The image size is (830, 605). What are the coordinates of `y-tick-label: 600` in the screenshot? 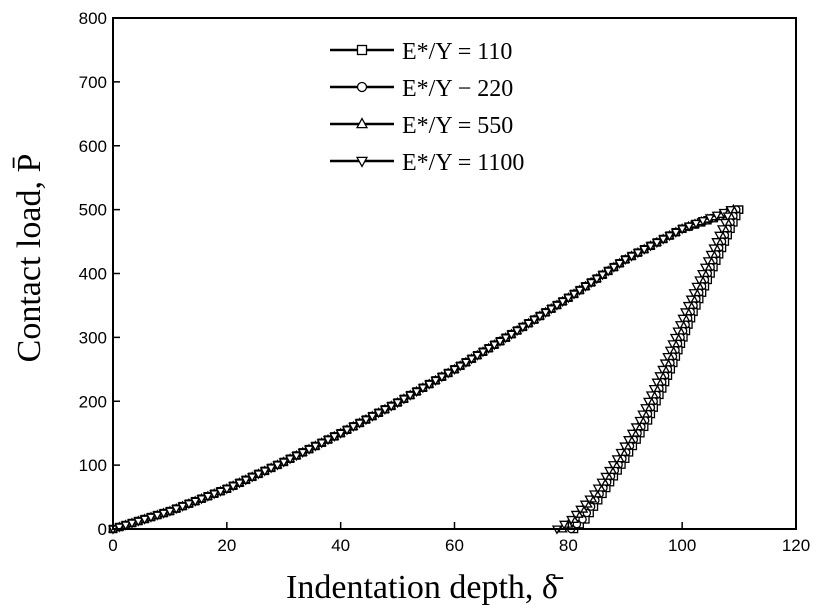 It's located at (93, 146).